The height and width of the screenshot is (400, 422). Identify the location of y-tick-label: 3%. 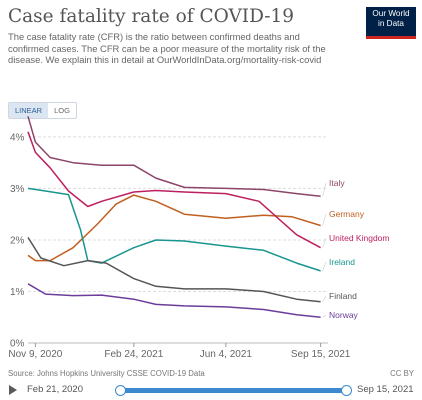
(17, 189).